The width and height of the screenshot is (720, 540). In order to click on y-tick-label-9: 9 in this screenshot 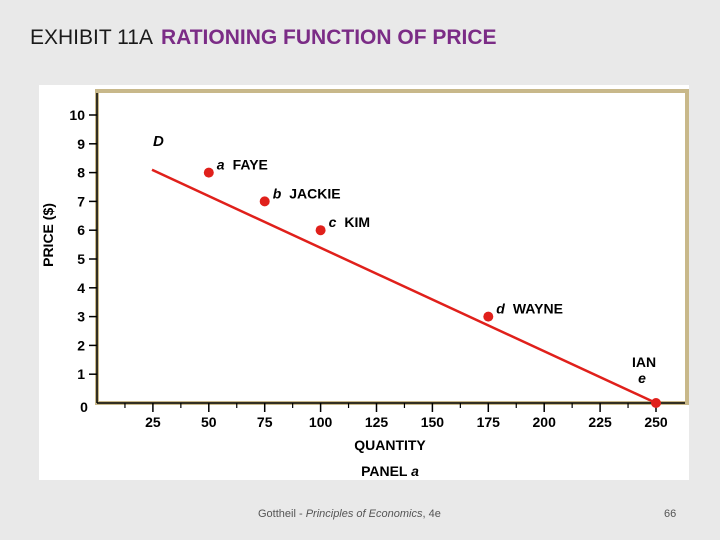, I will do `click(81, 144)`.